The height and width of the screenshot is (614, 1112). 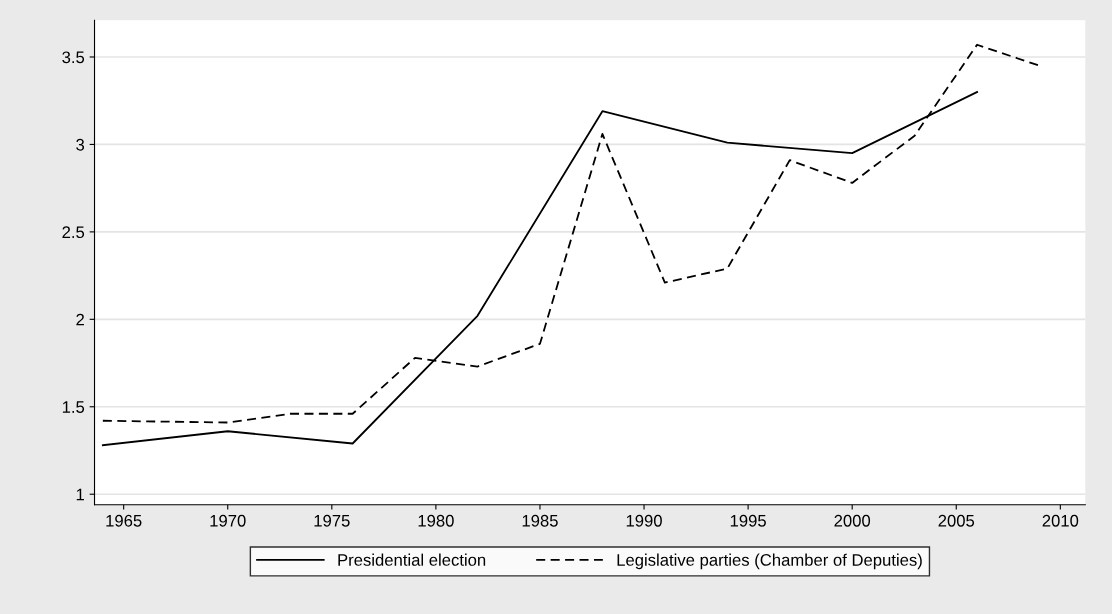 I want to click on x-tick-label: 1980, so click(x=436, y=520).